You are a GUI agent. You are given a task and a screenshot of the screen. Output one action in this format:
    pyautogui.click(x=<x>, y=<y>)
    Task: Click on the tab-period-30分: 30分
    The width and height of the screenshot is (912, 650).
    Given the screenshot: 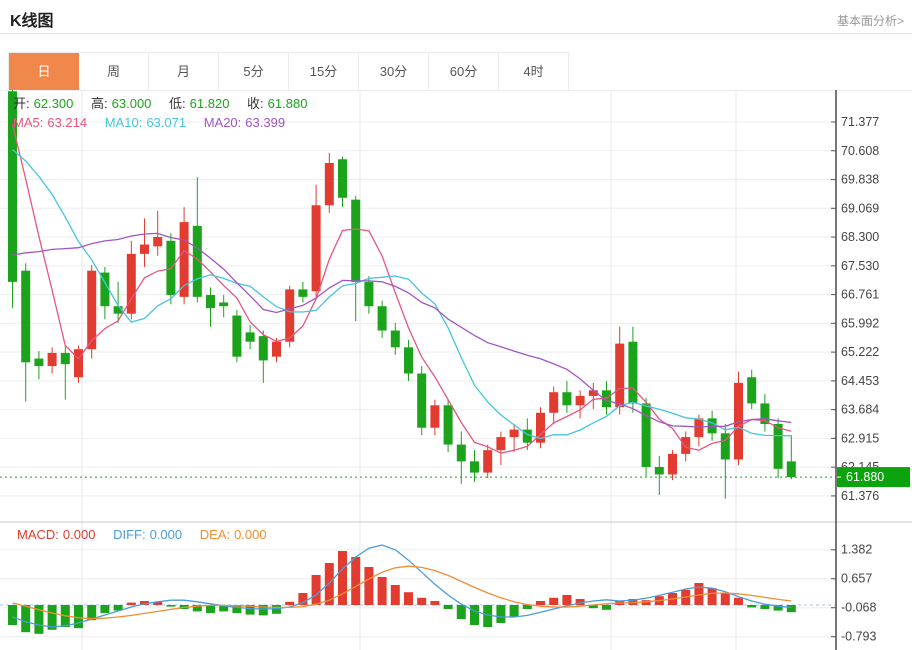 What is the action you would take?
    pyautogui.click(x=394, y=72)
    